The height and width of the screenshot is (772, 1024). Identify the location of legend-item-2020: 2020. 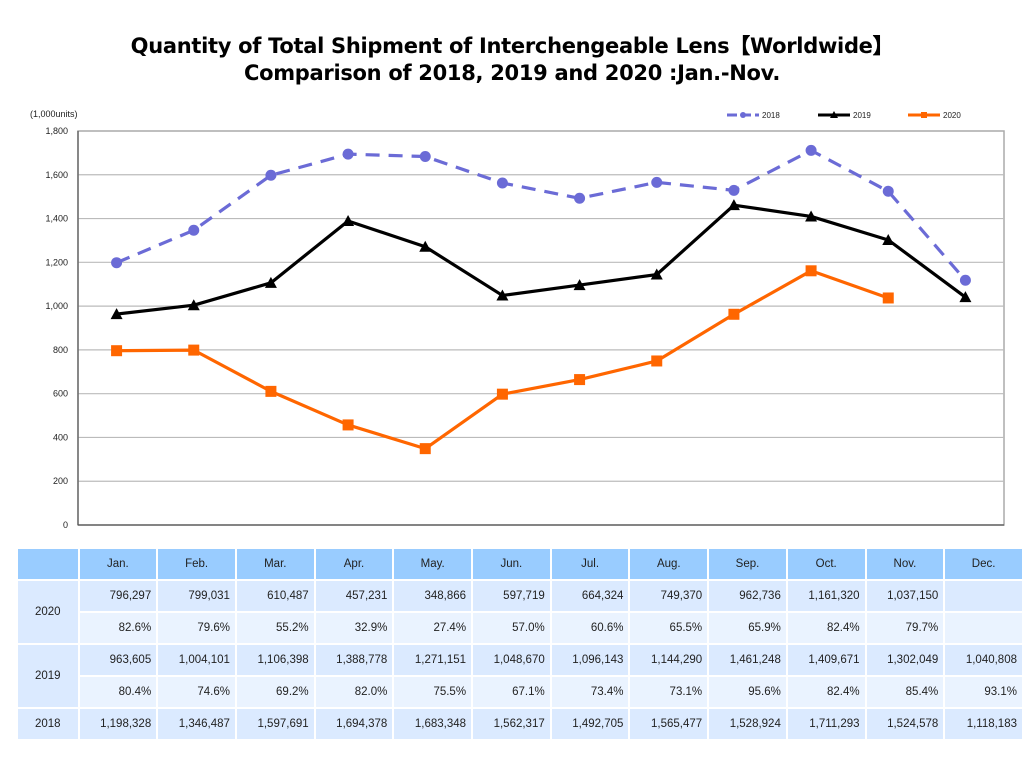
(934, 115).